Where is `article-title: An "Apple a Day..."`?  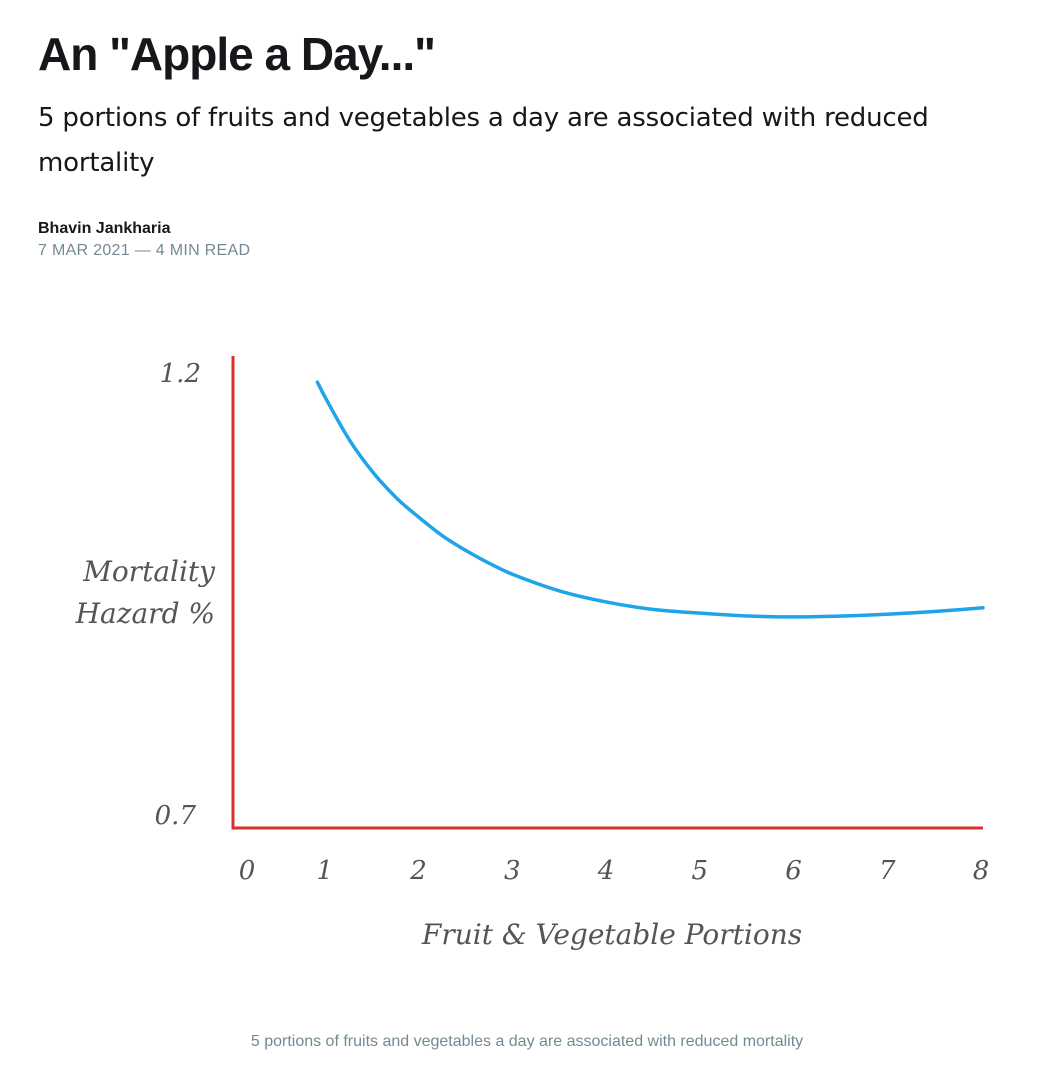
article-title: An "Apple a Day..." is located at coordinates (237, 54).